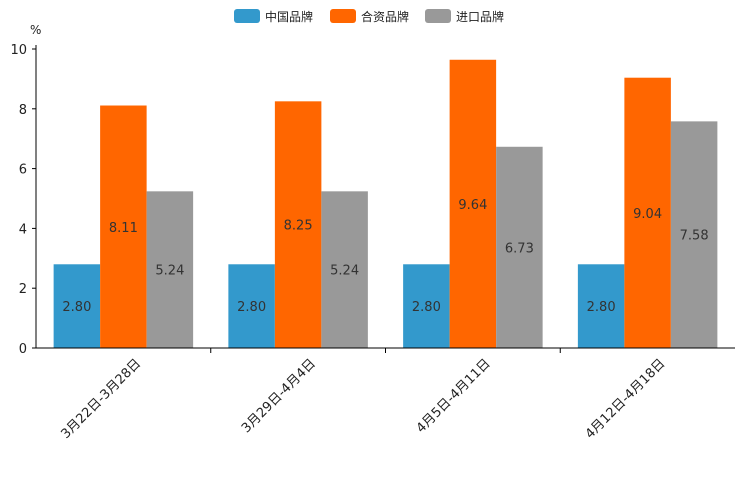 The image size is (744, 500). I want to click on y-axis: 0 2 4 6 8 10, so click(23, 200).